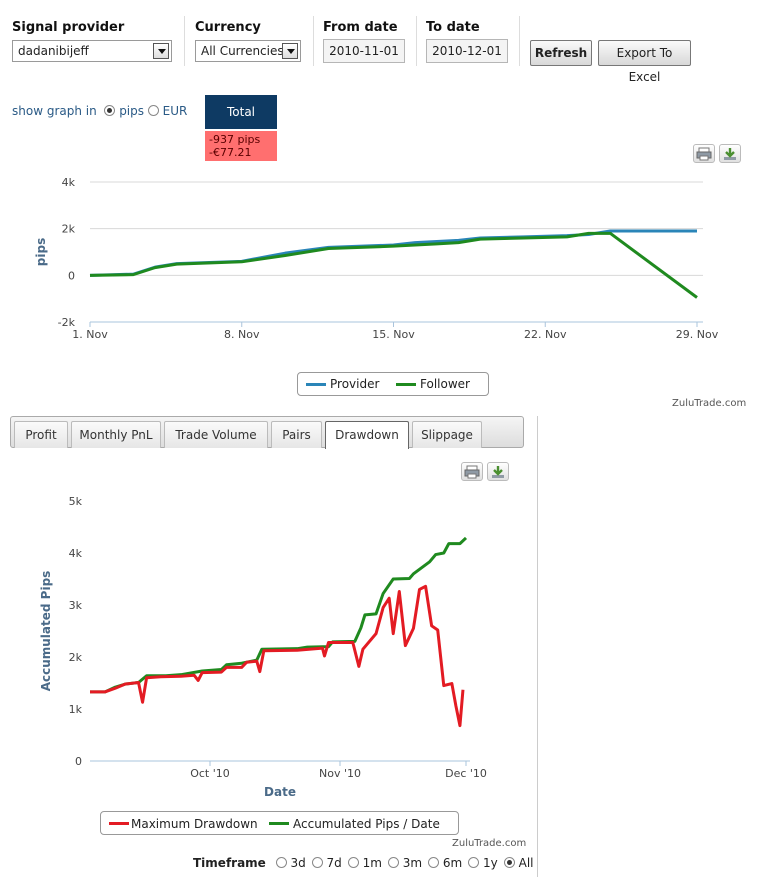 This screenshot has width=766, height=877. Describe the element at coordinates (367, 435) in the screenshot. I see `tab-drawdown: Drawdown` at that location.